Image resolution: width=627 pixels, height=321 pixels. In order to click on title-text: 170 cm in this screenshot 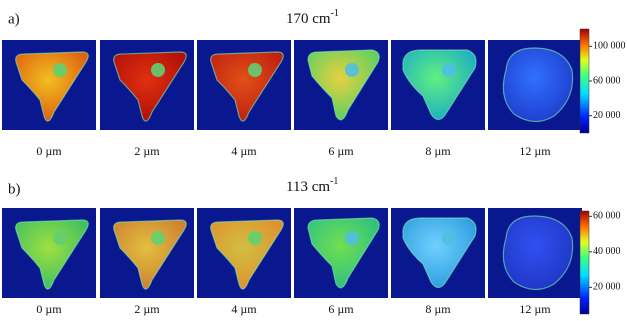, I will do `click(308, 19)`.